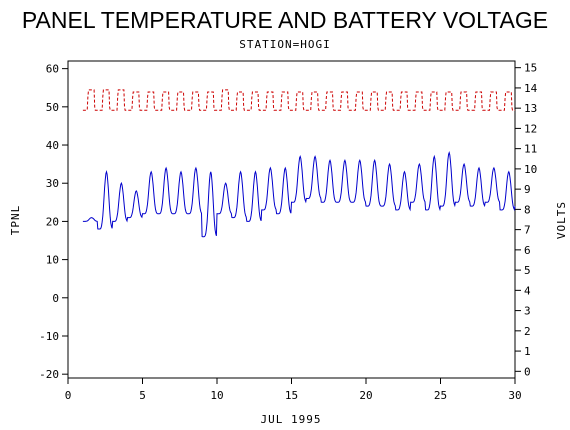 The height and width of the screenshot is (430, 570). Describe the element at coordinates (514, 395) in the screenshot. I see `x-tick-label: 30` at that location.